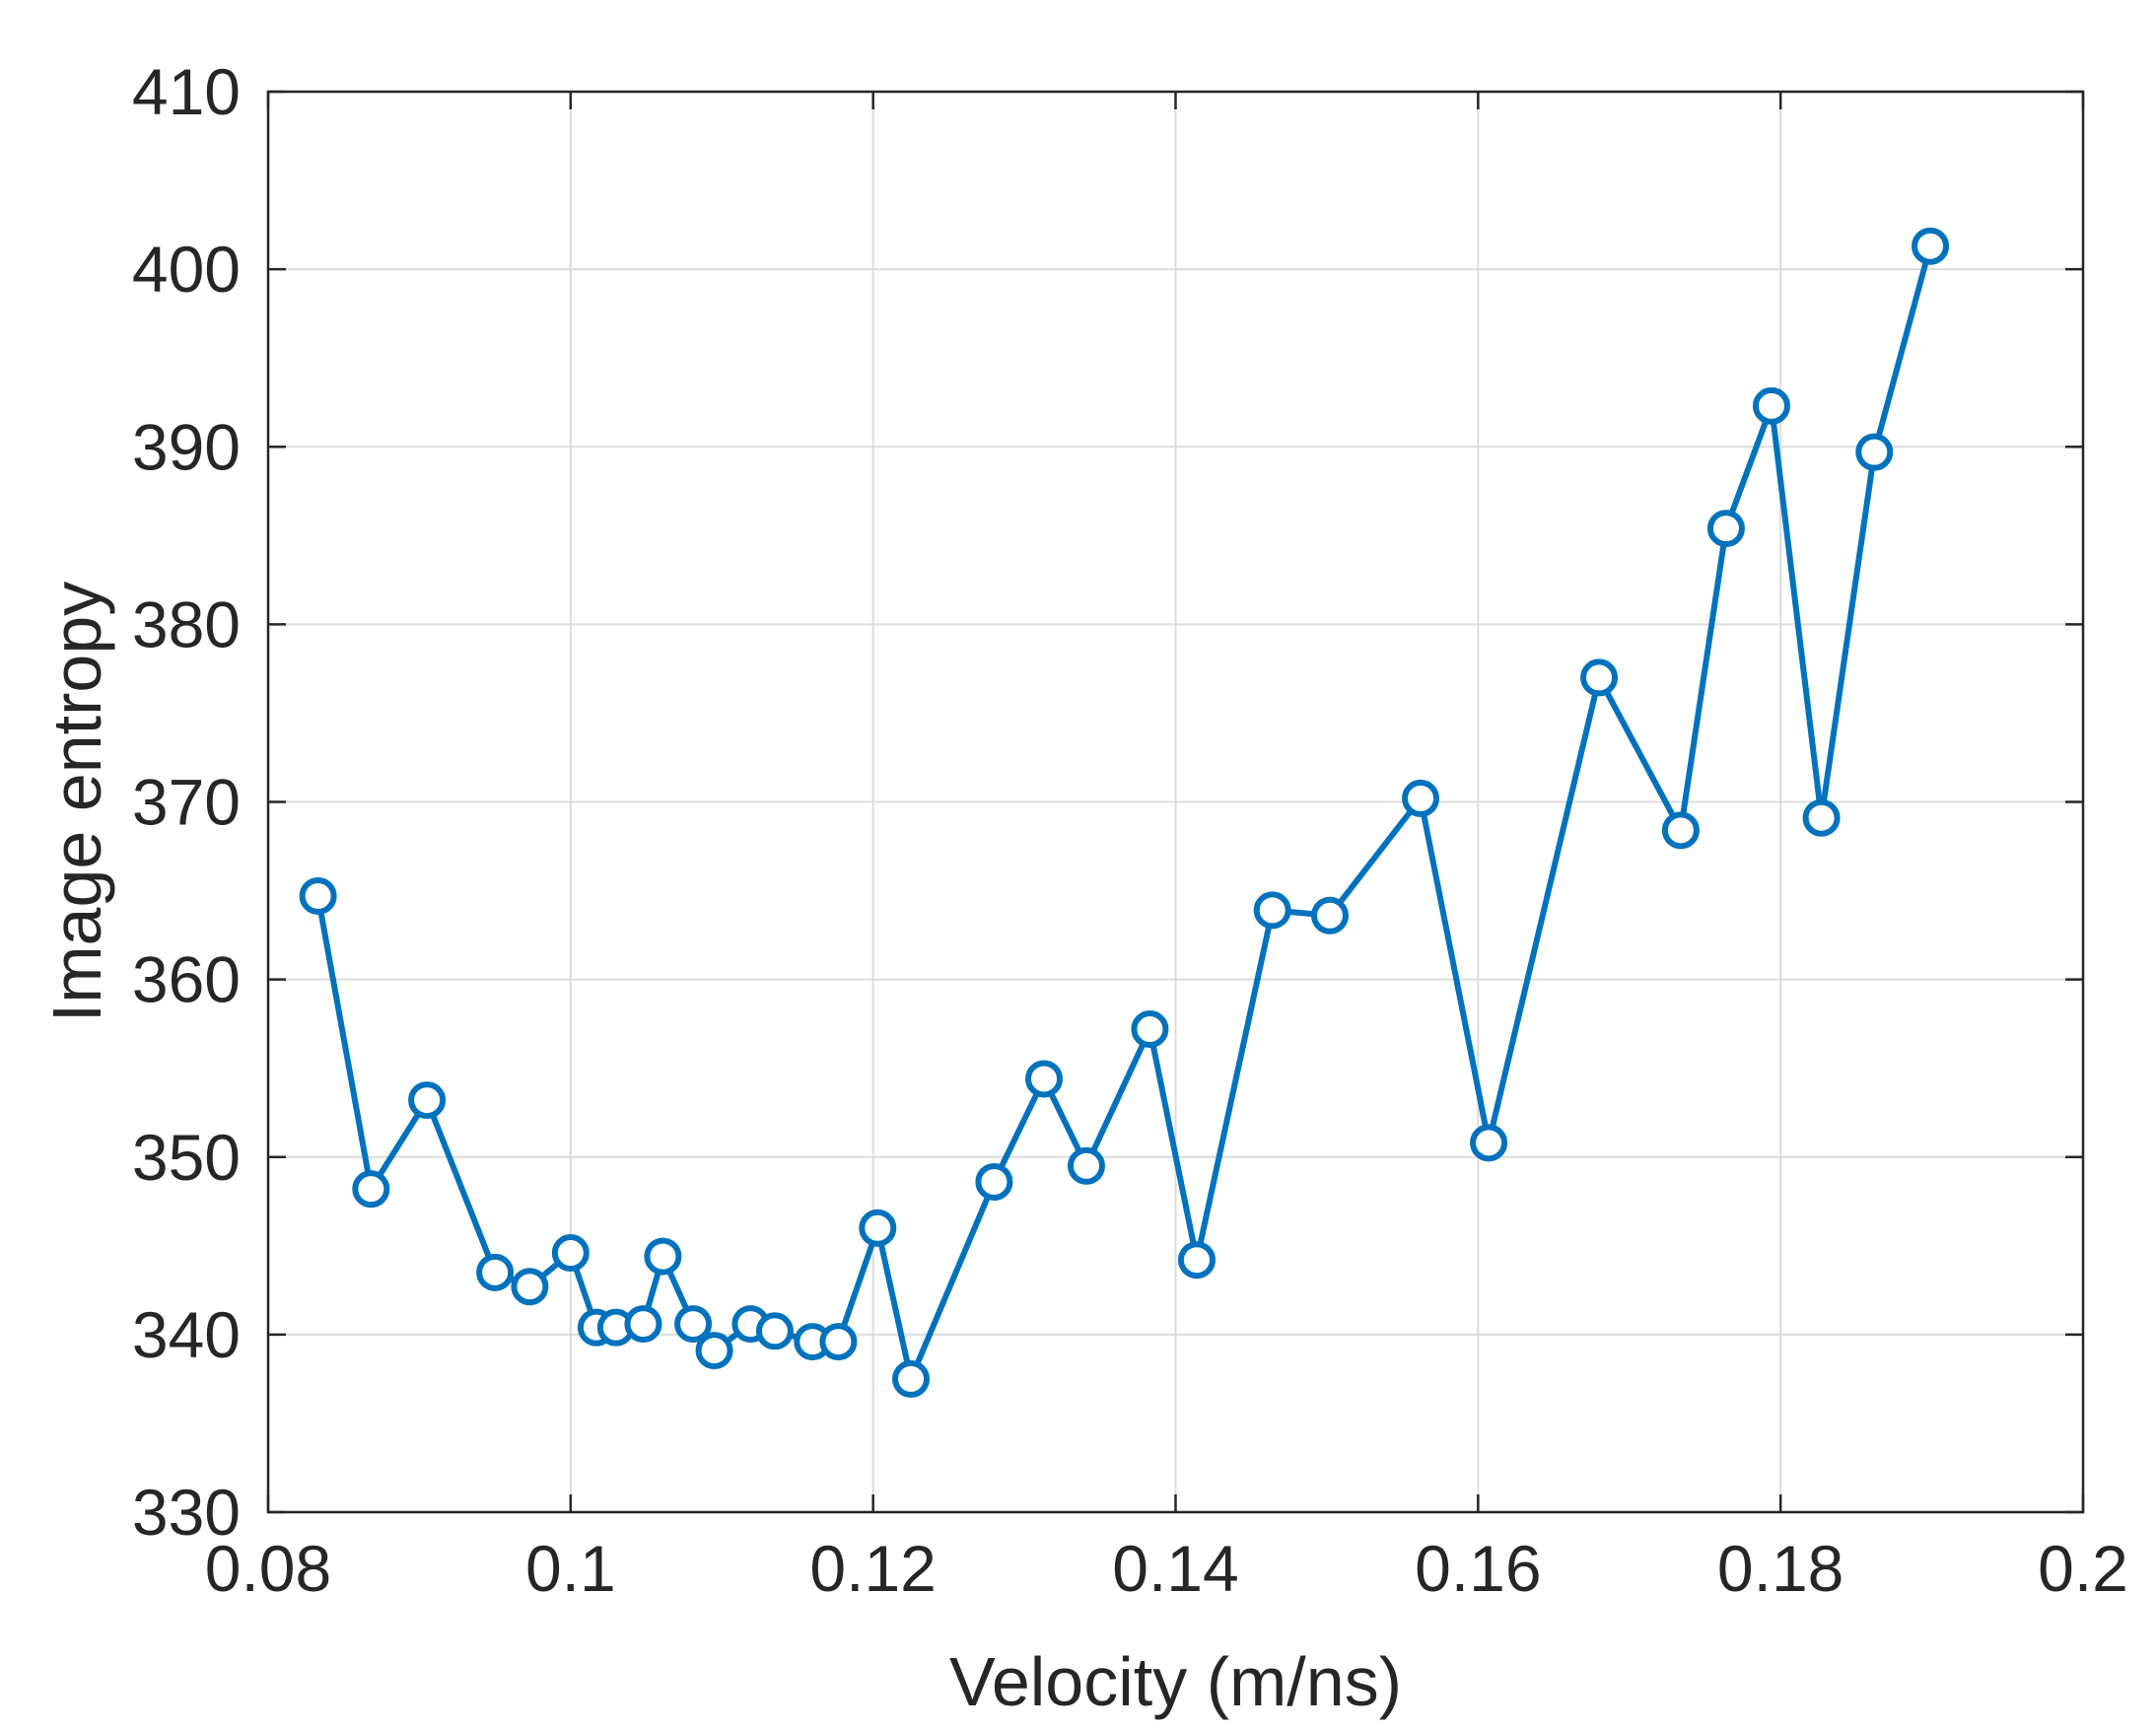 This screenshot has height=1730, width=2156. Describe the element at coordinates (1175, 1568) in the screenshot. I see `x-tick-label: 0.14` at that location.